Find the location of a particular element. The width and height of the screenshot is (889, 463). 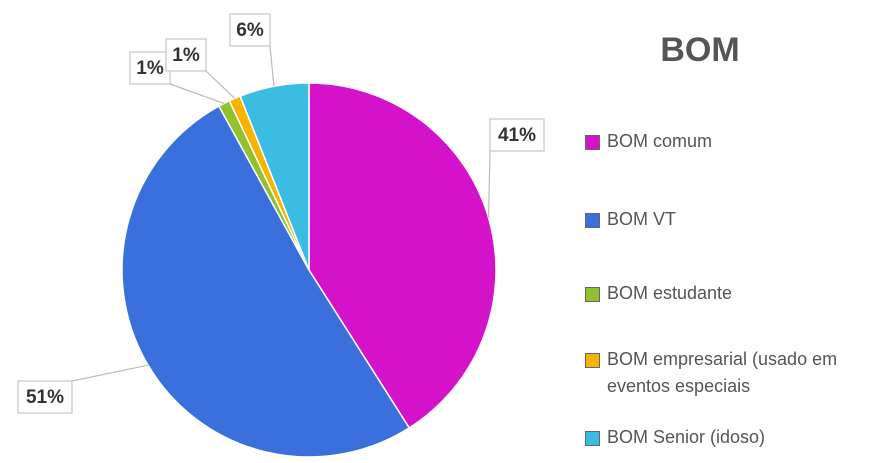

legend-label: BOM comum is located at coordinates (660, 141).